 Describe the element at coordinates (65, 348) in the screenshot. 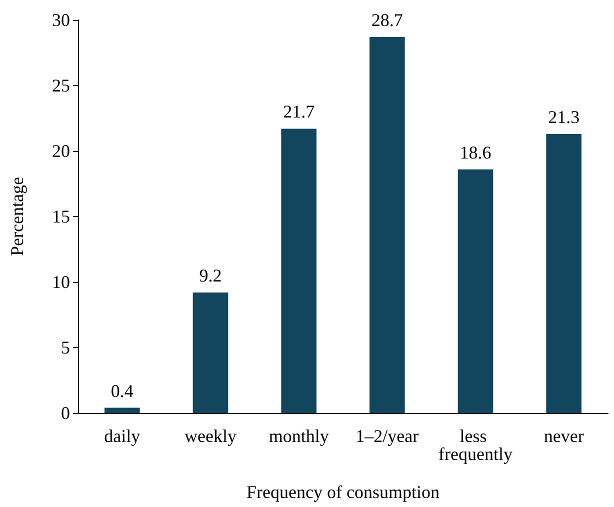

I see `y-tick-label: 5` at that location.